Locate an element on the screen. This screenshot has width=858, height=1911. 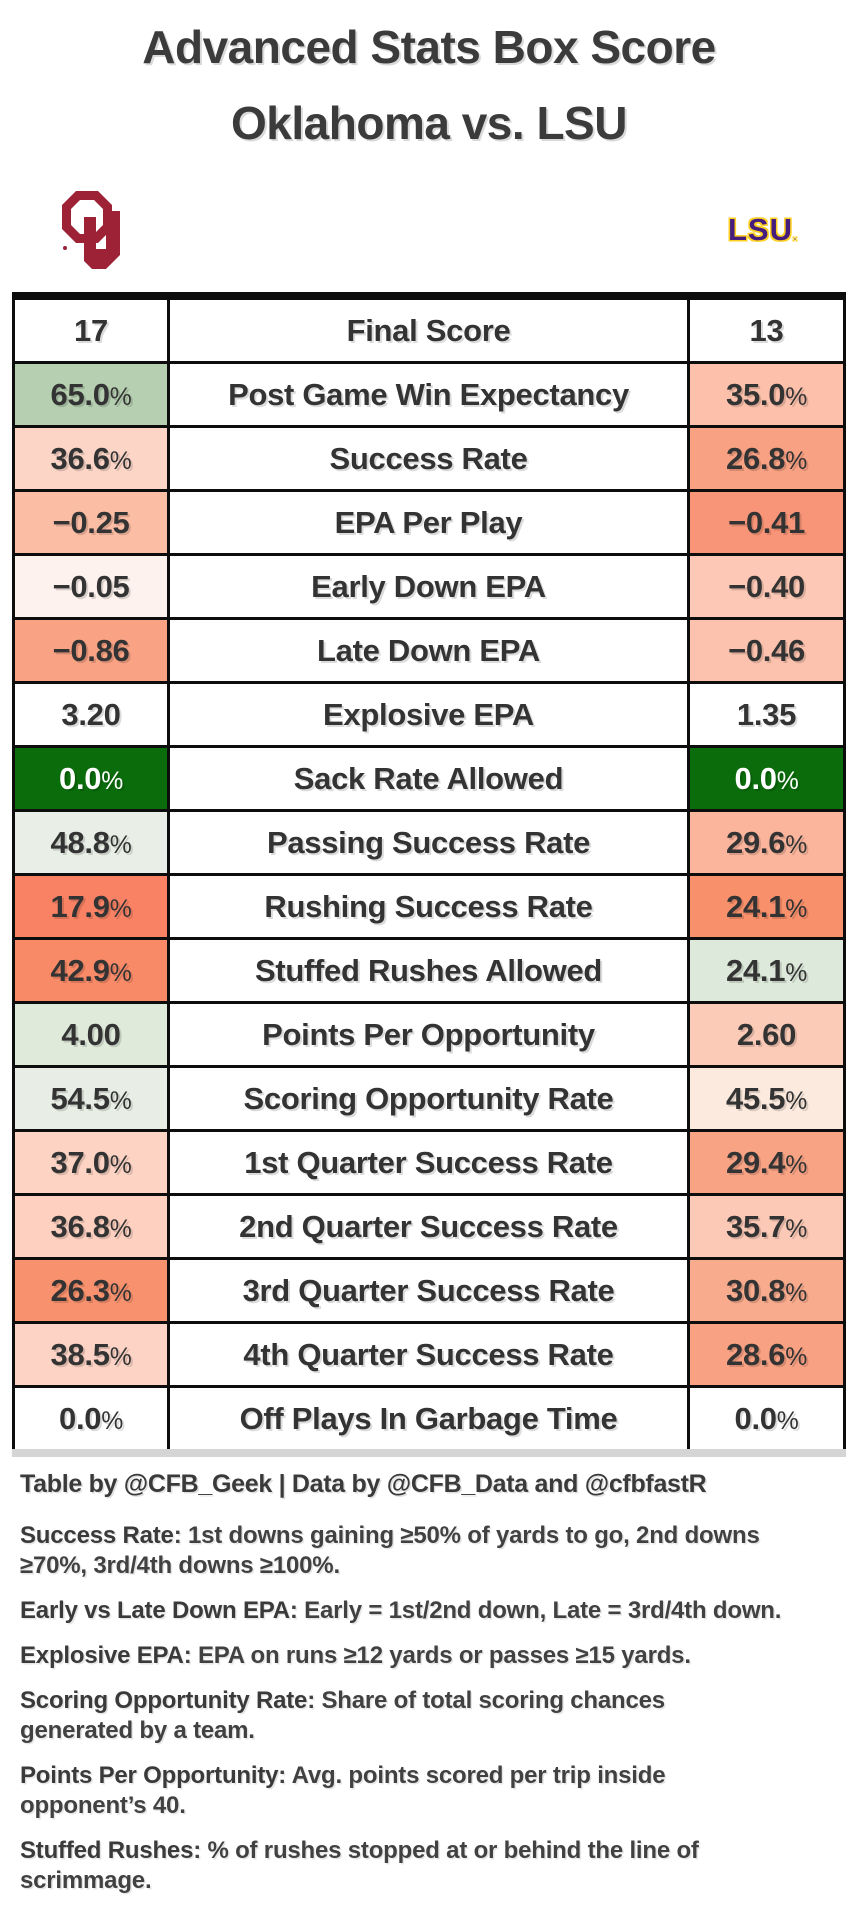
table-row: 37.0% 1st Quarter Success Rate 29.4% is located at coordinates (429, 1164).